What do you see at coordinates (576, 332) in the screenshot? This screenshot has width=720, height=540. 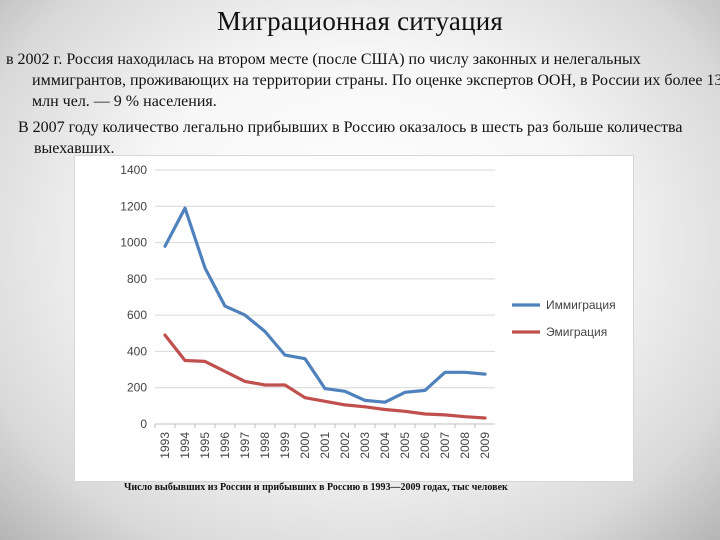 I see `legend-label: Эмиграция` at bounding box center [576, 332].